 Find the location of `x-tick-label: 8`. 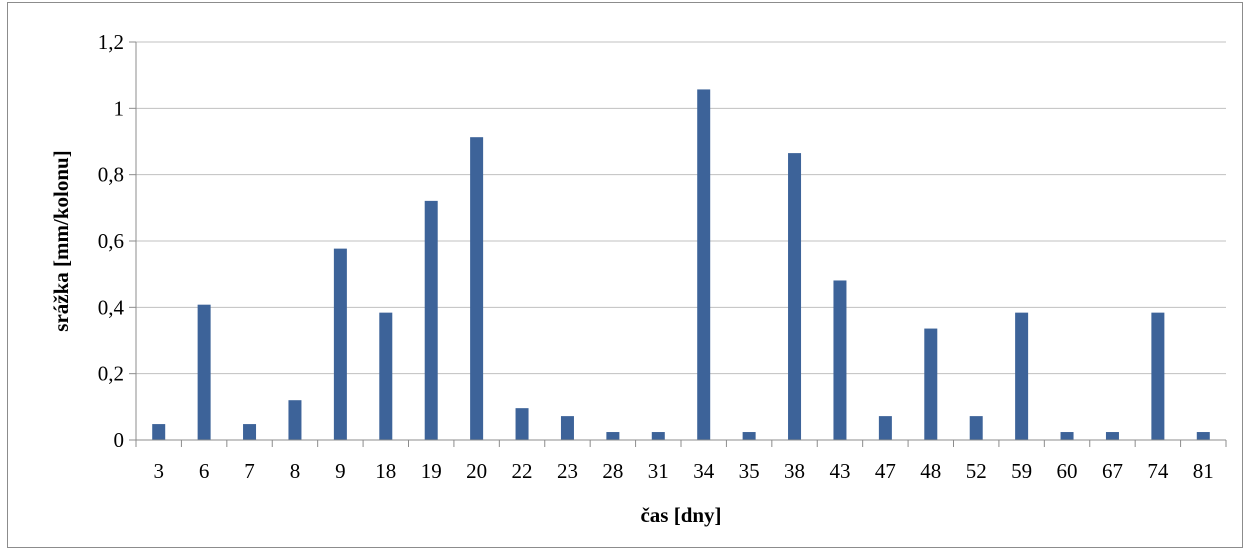

x-tick-label: 8 is located at coordinates (295, 471).